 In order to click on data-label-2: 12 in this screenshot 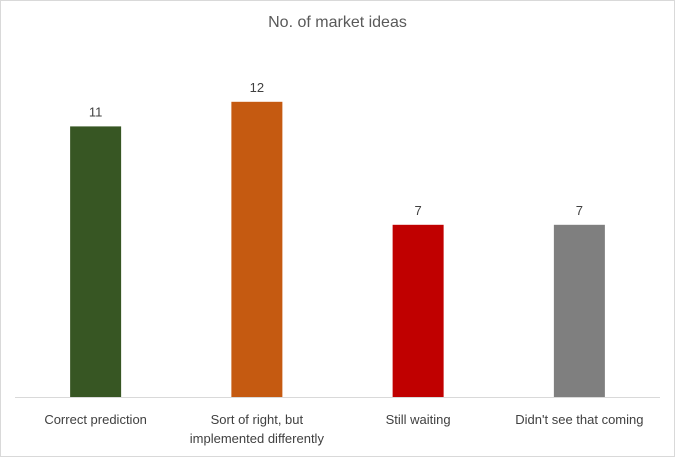, I will do `click(257, 87)`.